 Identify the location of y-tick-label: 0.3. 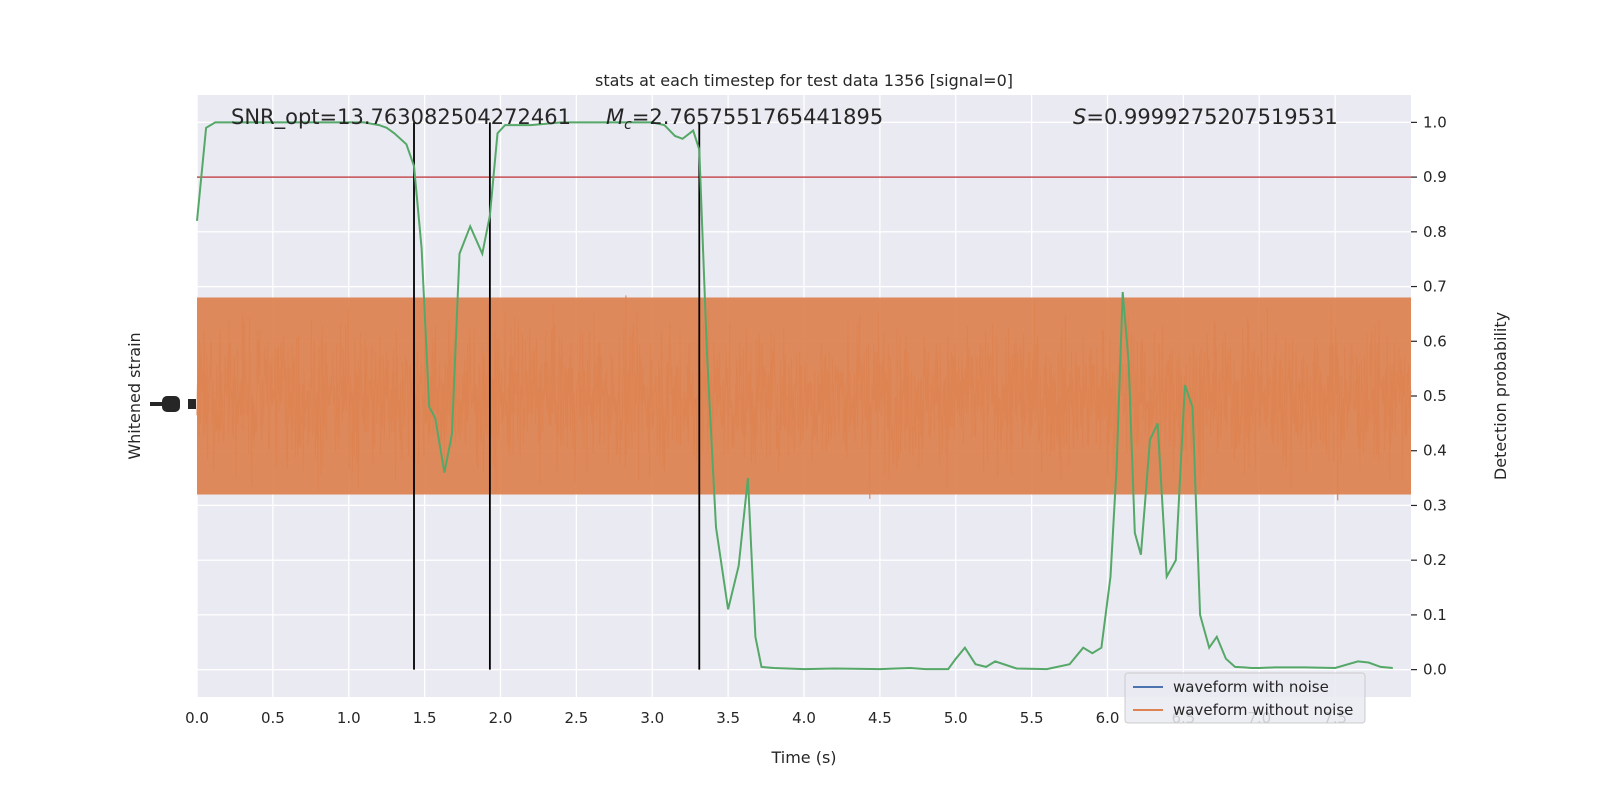
(1435, 505).